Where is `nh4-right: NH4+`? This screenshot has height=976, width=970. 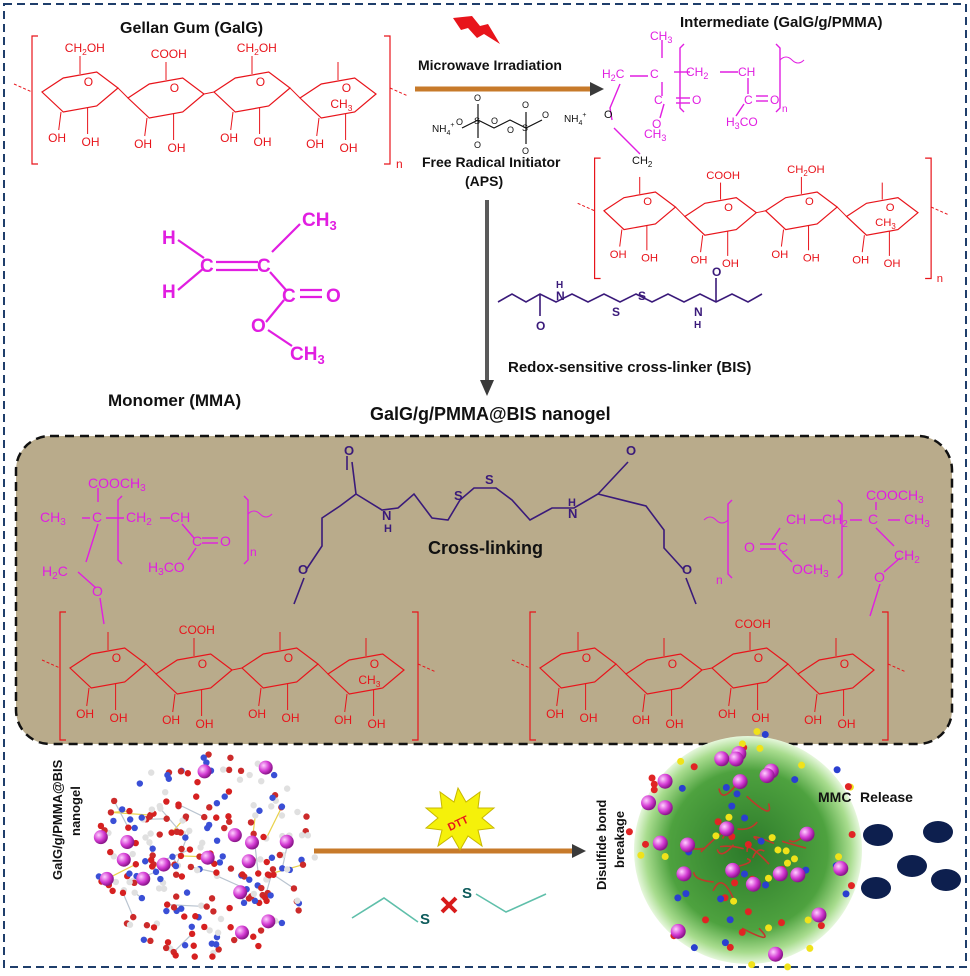 nh4-right: NH4+ is located at coordinates (575, 119).